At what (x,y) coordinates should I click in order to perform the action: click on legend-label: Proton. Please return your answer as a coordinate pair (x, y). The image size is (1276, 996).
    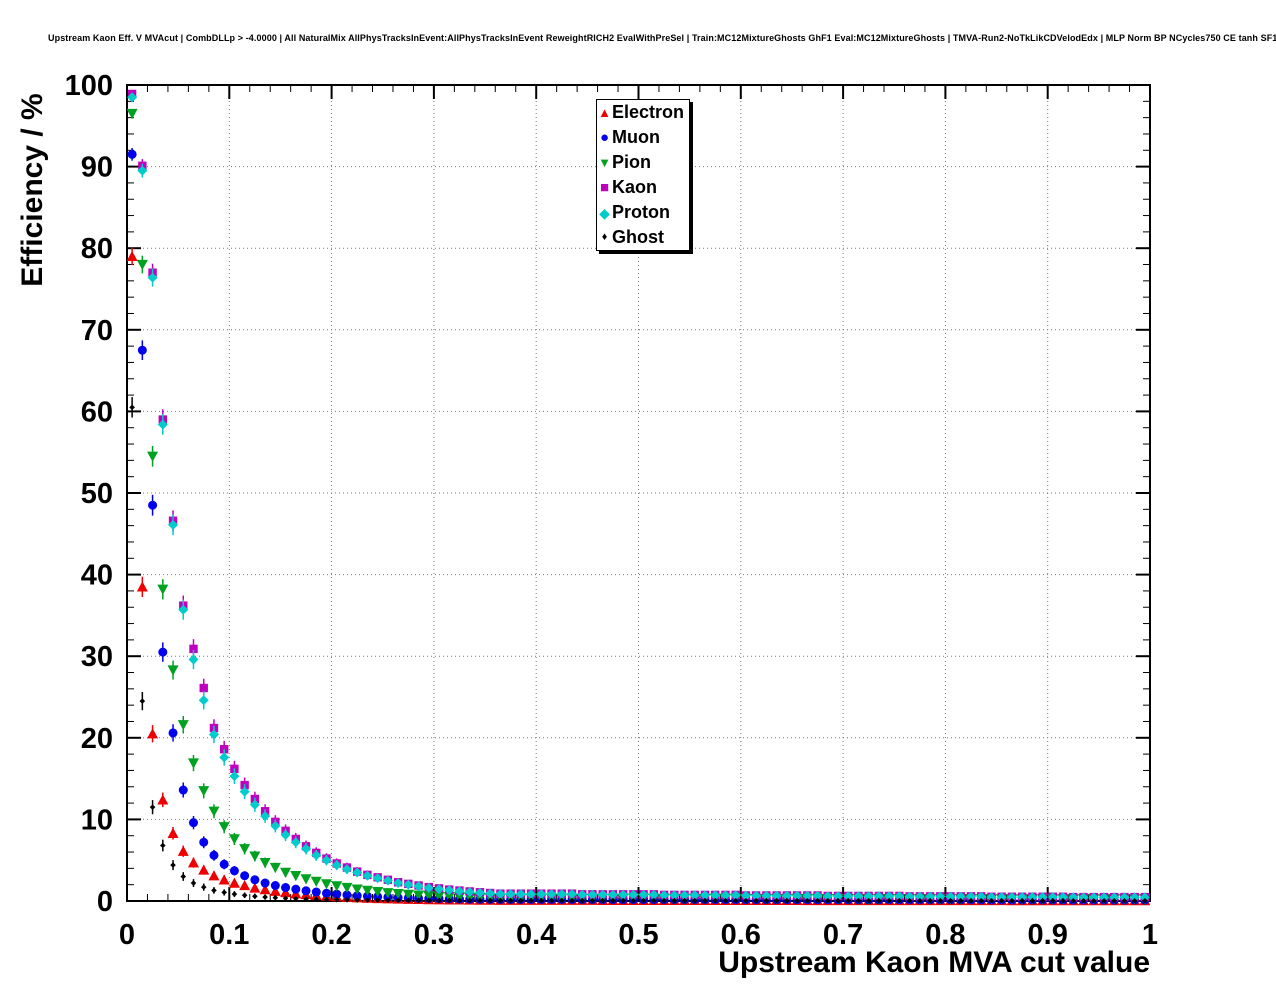
    Looking at the image, I should click on (641, 212).